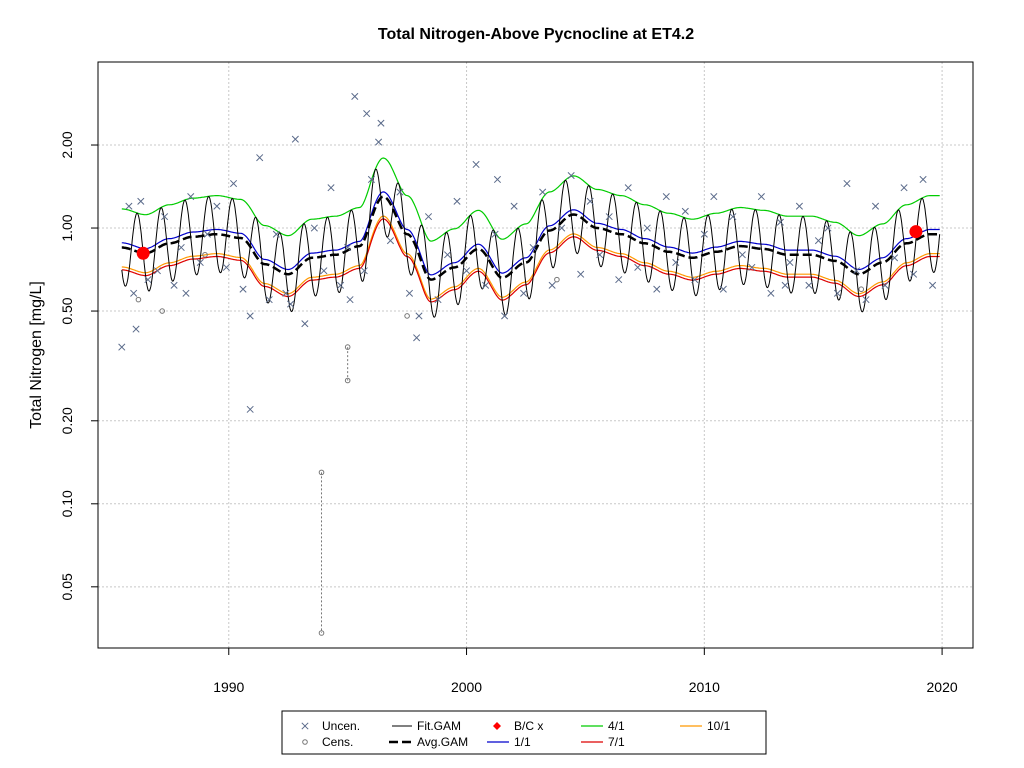 The height and width of the screenshot is (768, 1024). What do you see at coordinates (67, 310) in the screenshot?
I see `y-tick-label: 0.50` at bounding box center [67, 310].